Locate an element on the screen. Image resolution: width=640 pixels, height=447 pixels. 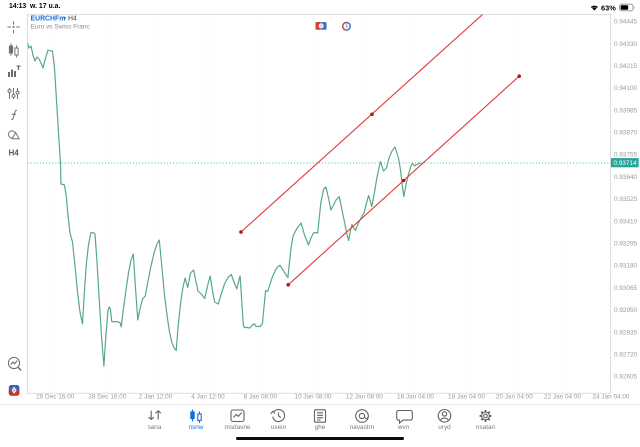
svg-text: 8 Jan 08:00 is located at coordinates (261, 397).